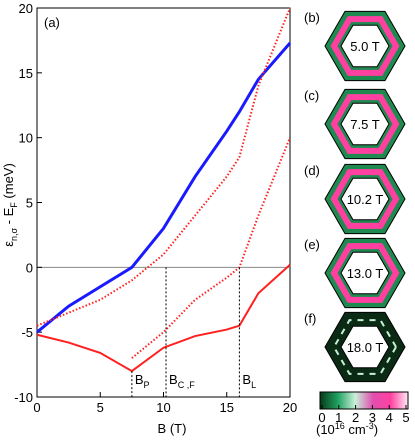  Describe the element at coordinates (36, 407) in the screenshot. I see `x-tick-label: 0` at that location.